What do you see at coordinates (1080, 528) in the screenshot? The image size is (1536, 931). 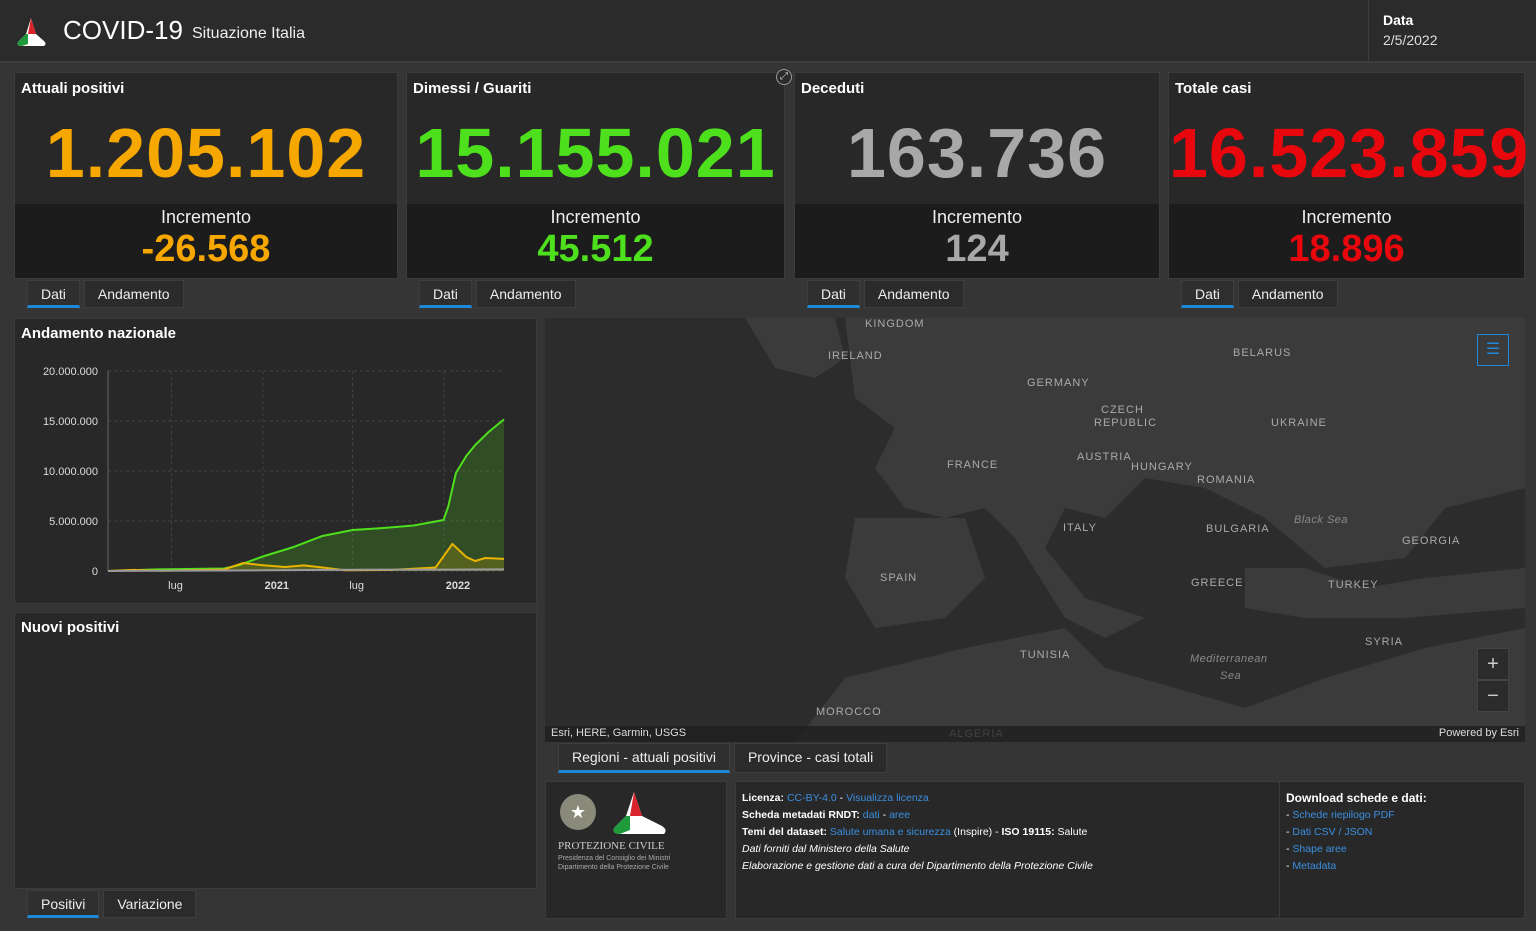 I see `map-label: ITALY` at bounding box center [1080, 528].